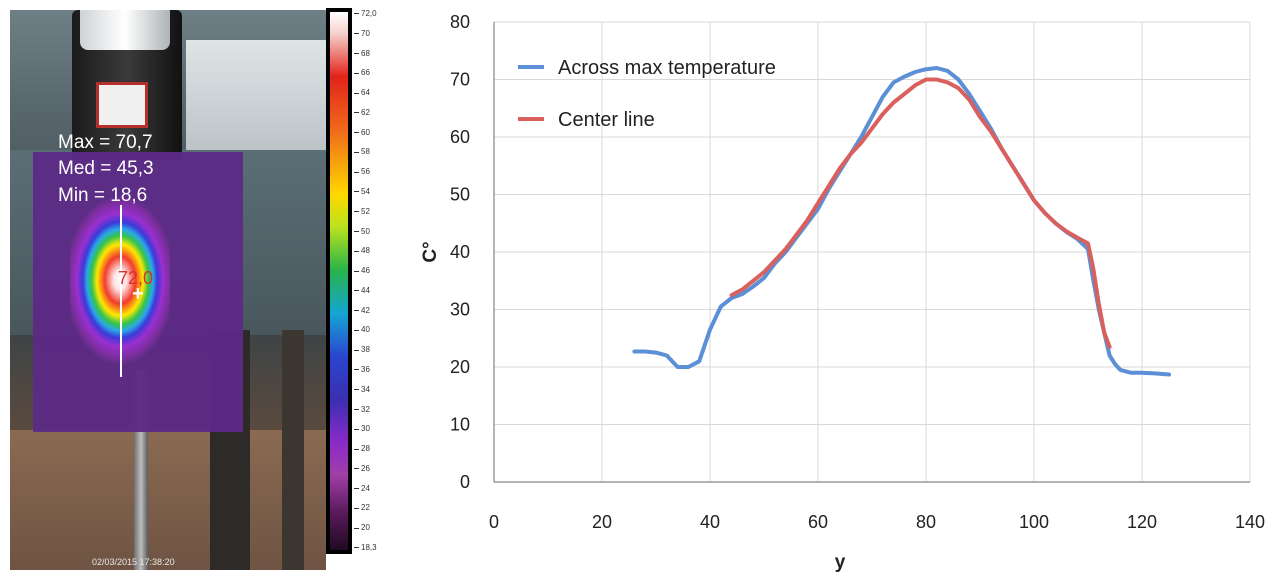 The image size is (1269, 576). Describe the element at coordinates (362, 330) in the screenshot. I see `scale-tick-label: 40` at that location.